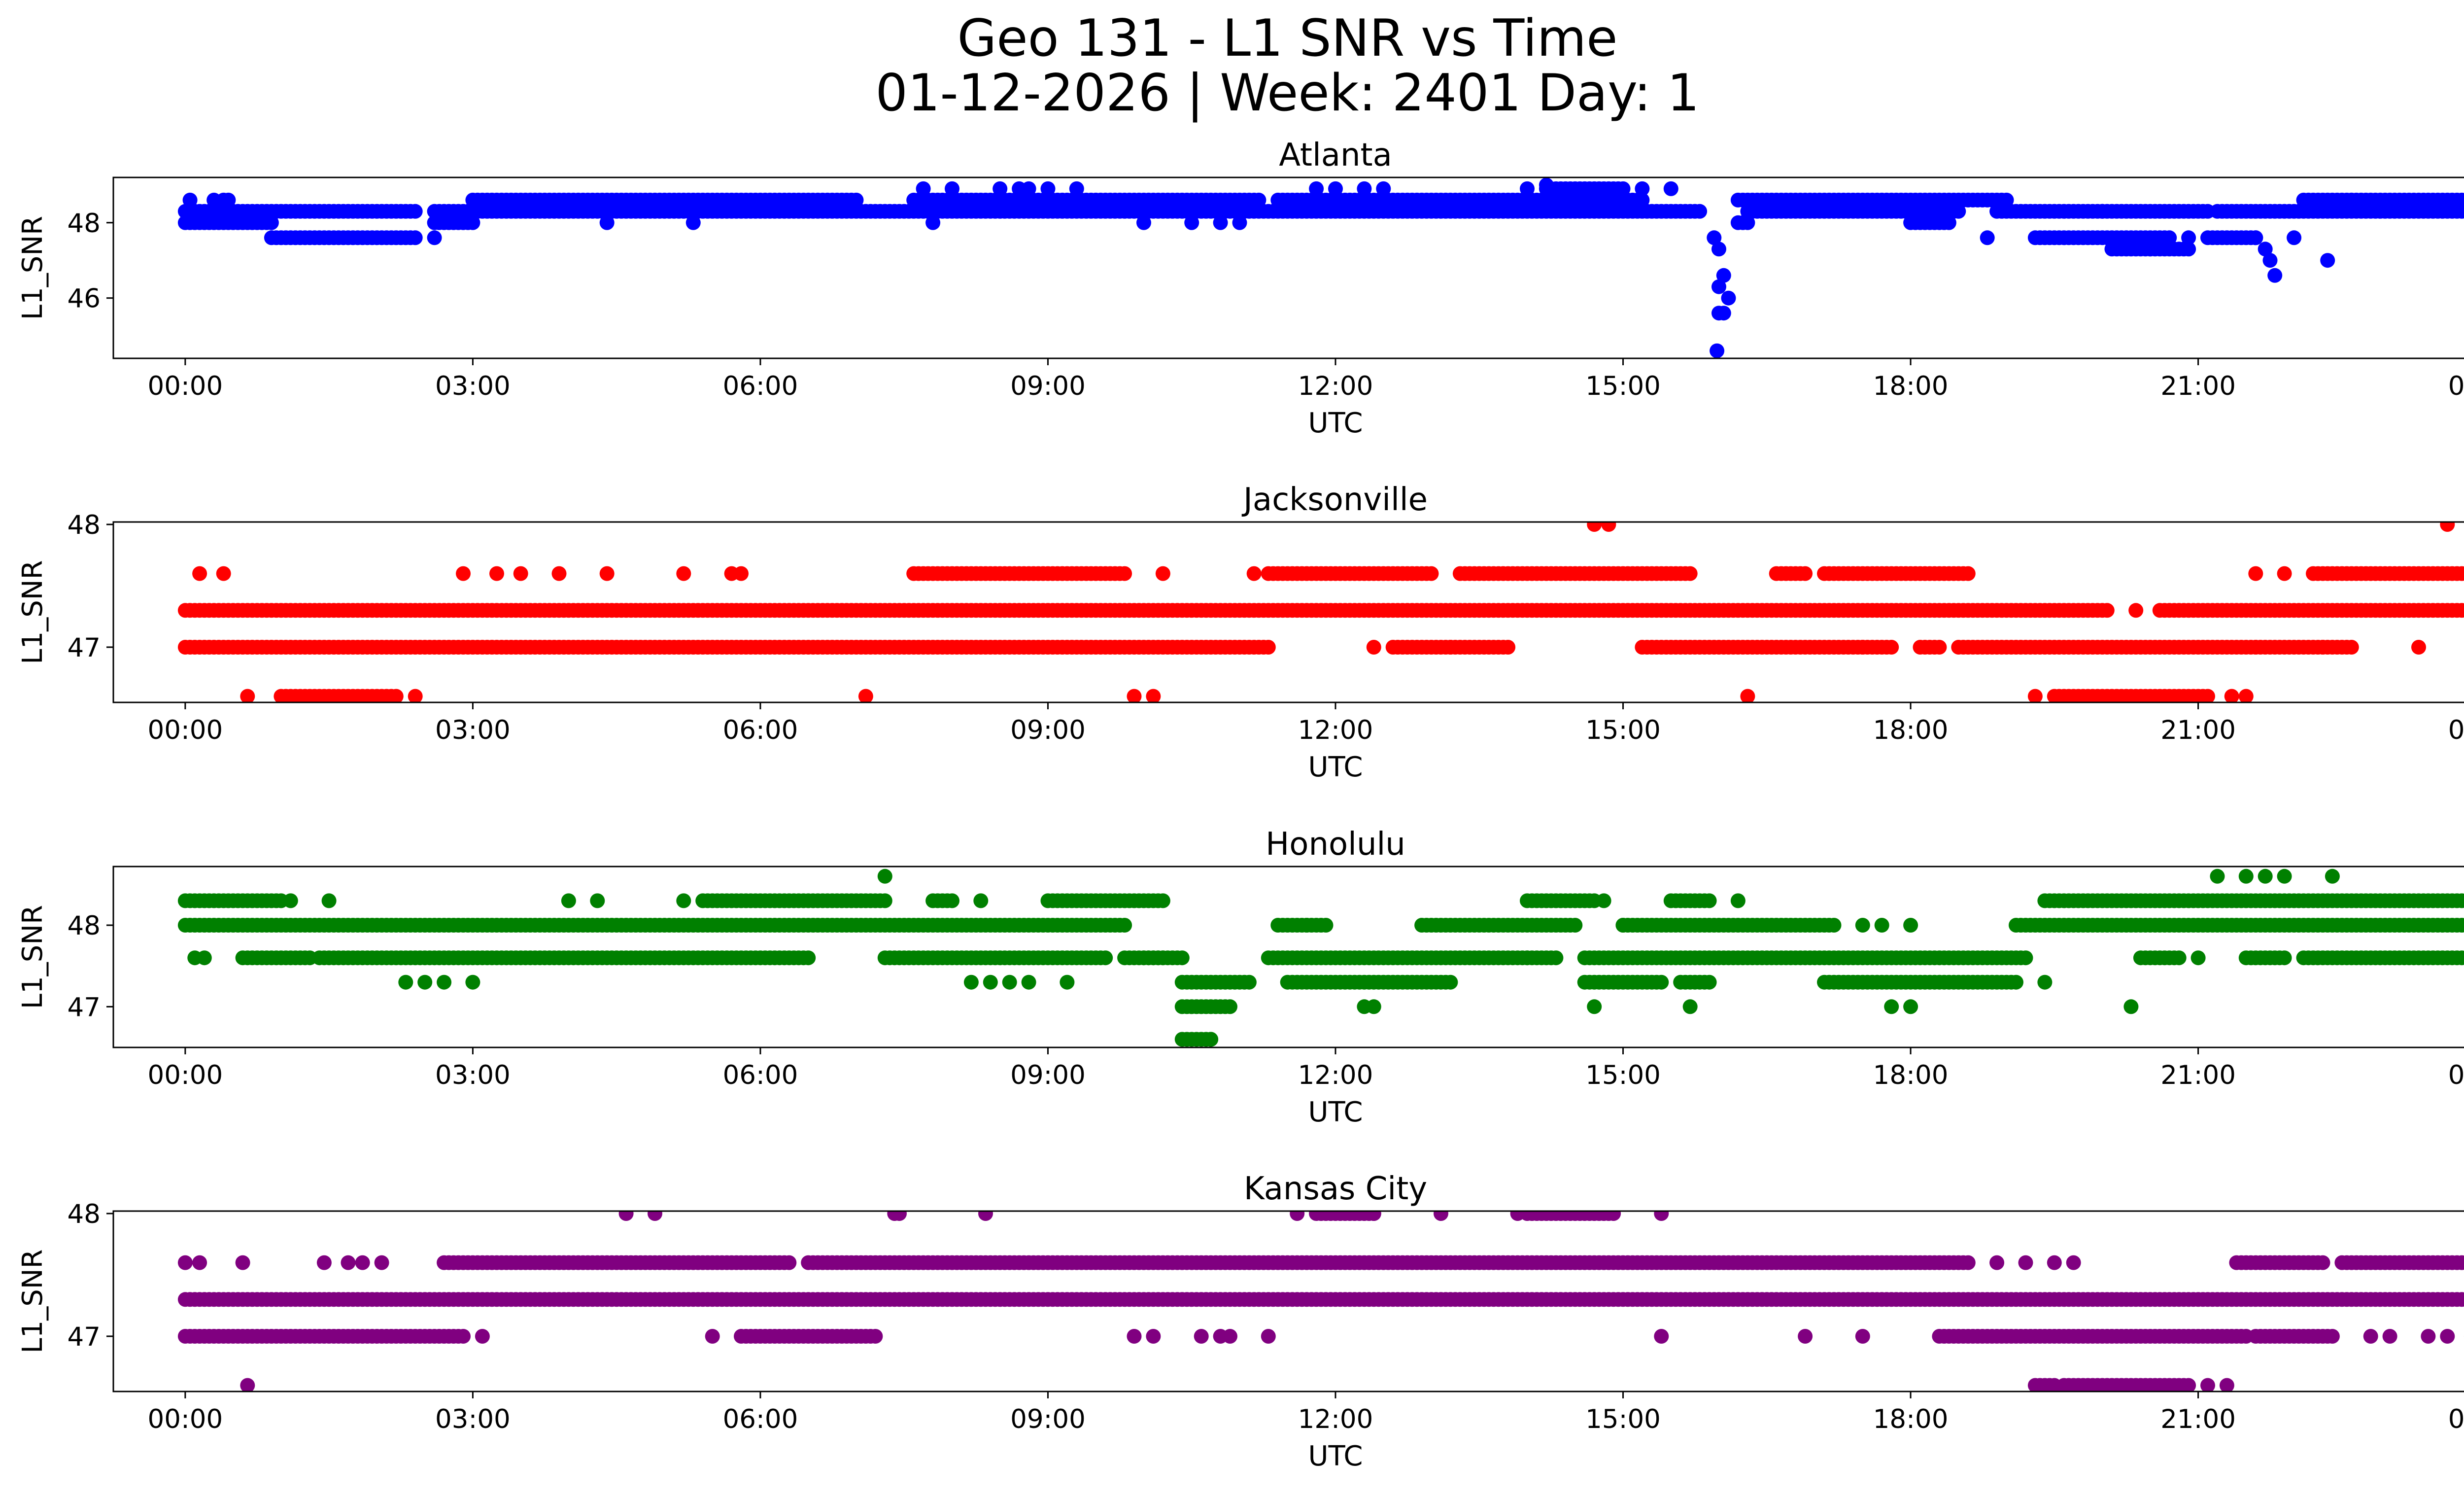 Image resolution: width=2464 pixels, height=1495 pixels. I want to click on x-tick-label: 12:00, so click(1335, 386).